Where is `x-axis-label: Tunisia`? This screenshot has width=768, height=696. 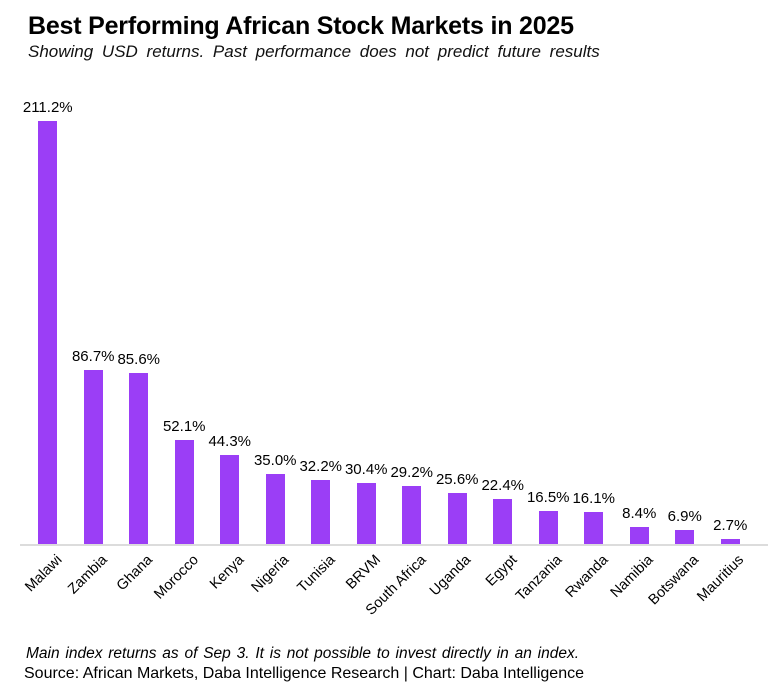 x-axis-label: Tunisia is located at coordinates (316, 574).